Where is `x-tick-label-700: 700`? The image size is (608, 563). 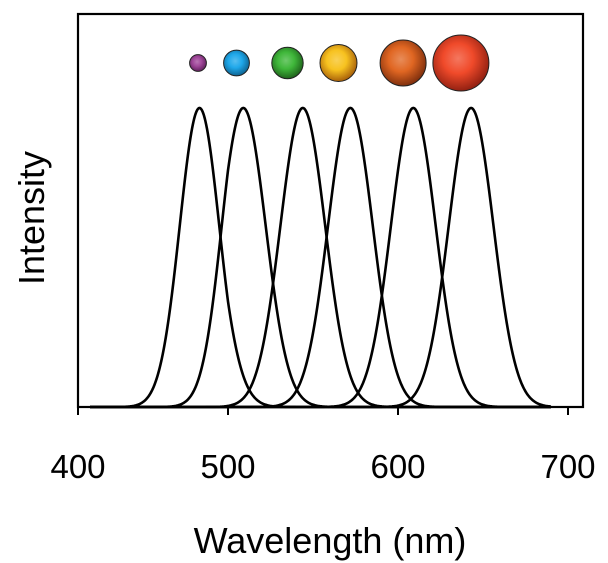 x-tick-label-700: 700 is located at coordinates (567, 466).